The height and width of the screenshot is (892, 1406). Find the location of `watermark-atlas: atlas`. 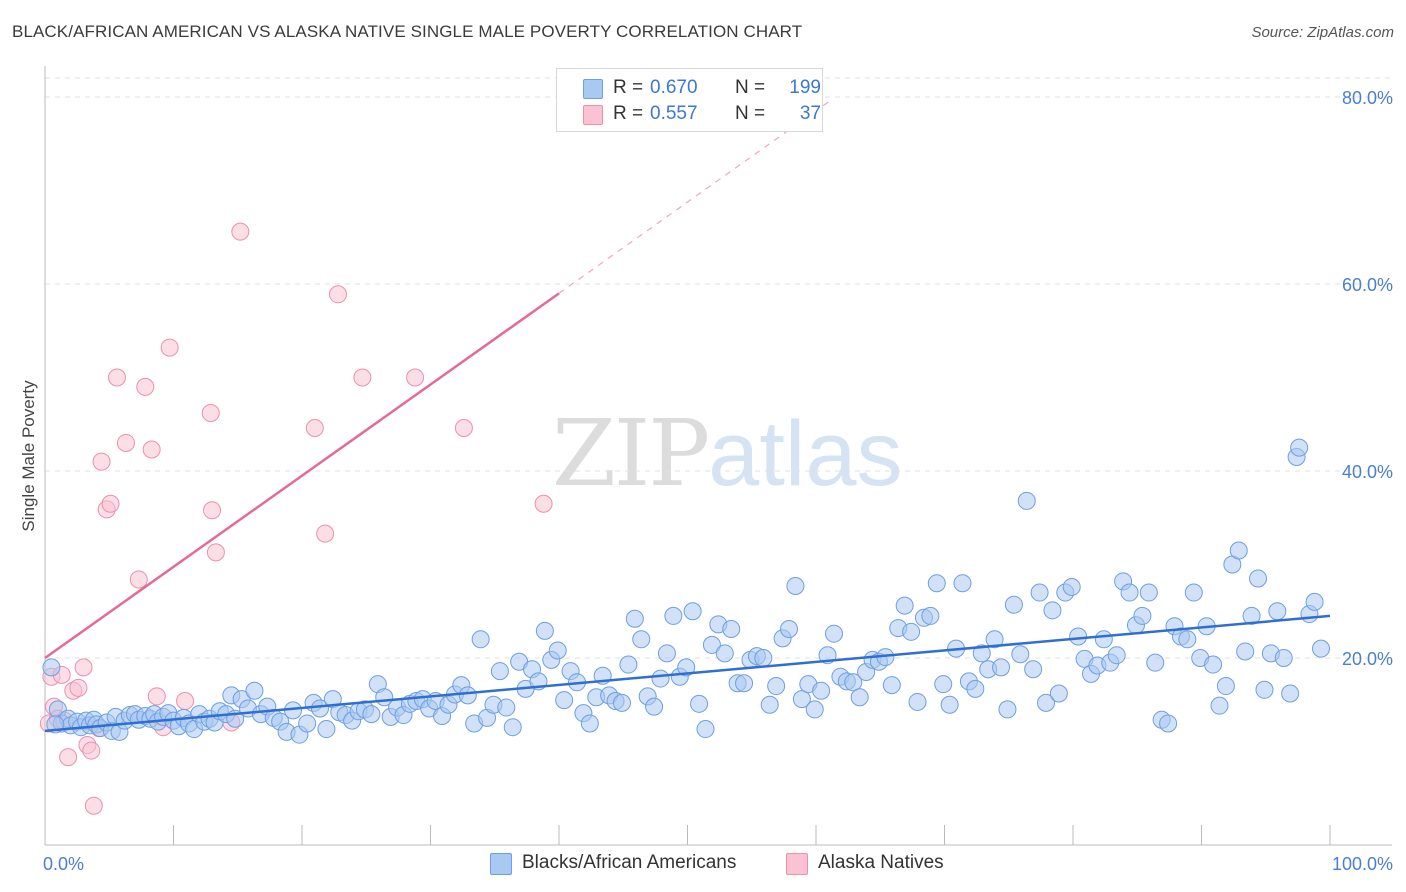

watermark-atlas: atlas is located at coordinates (805, 454).